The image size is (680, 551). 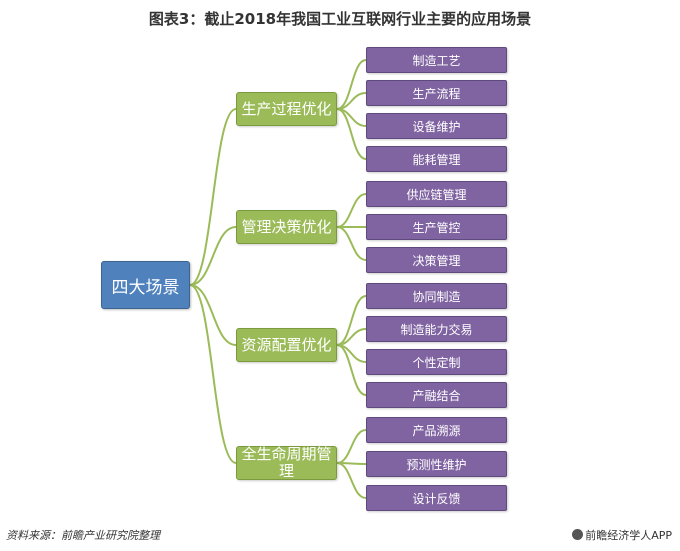 I want to click on source-note: 资料来源：前瞻产业研究院整理, so click(x=83, y=535).